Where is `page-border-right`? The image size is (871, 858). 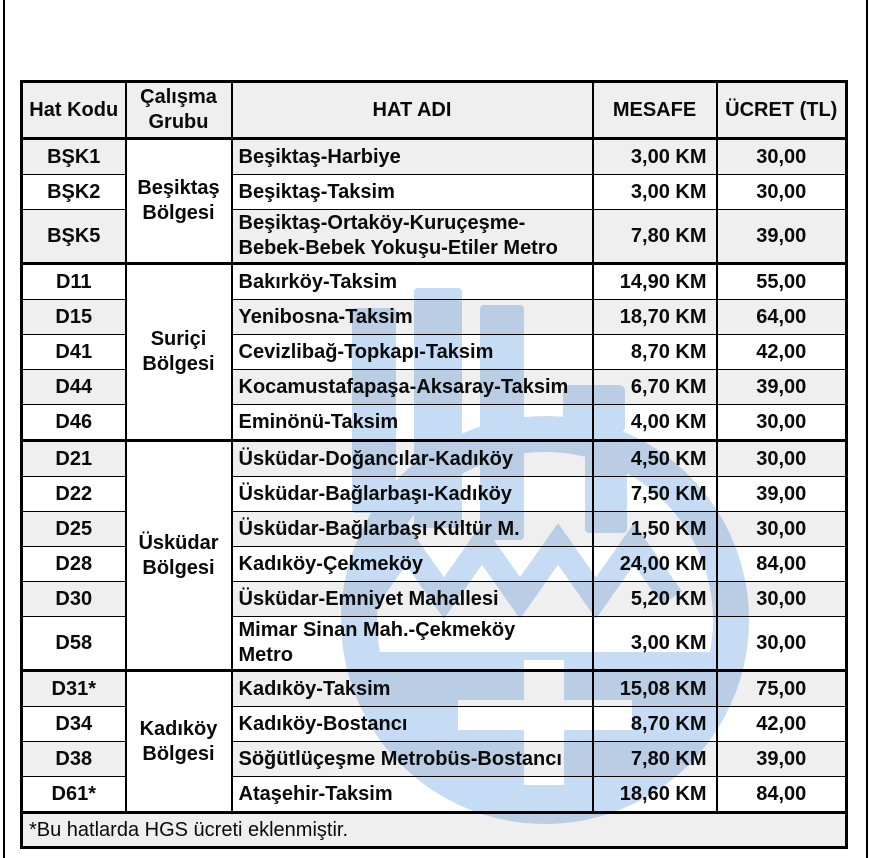
page-border-right is located at coordinates (867, 429).